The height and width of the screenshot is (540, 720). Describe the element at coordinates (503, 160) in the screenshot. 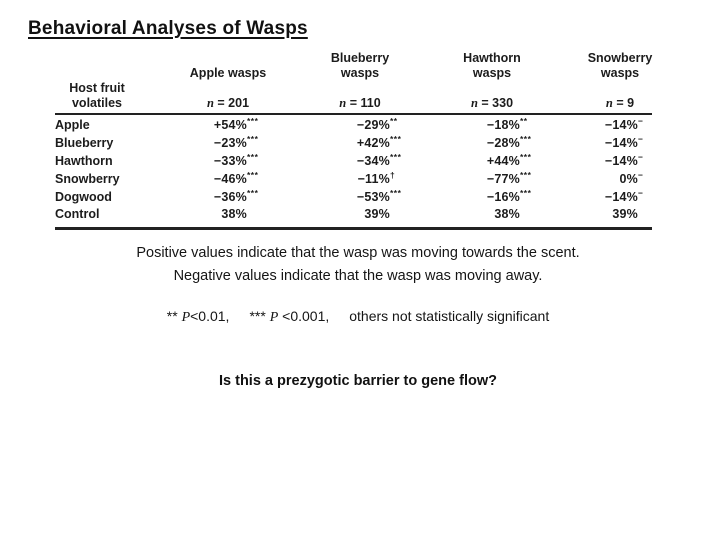

I see `cell-value: +44%` at that location.